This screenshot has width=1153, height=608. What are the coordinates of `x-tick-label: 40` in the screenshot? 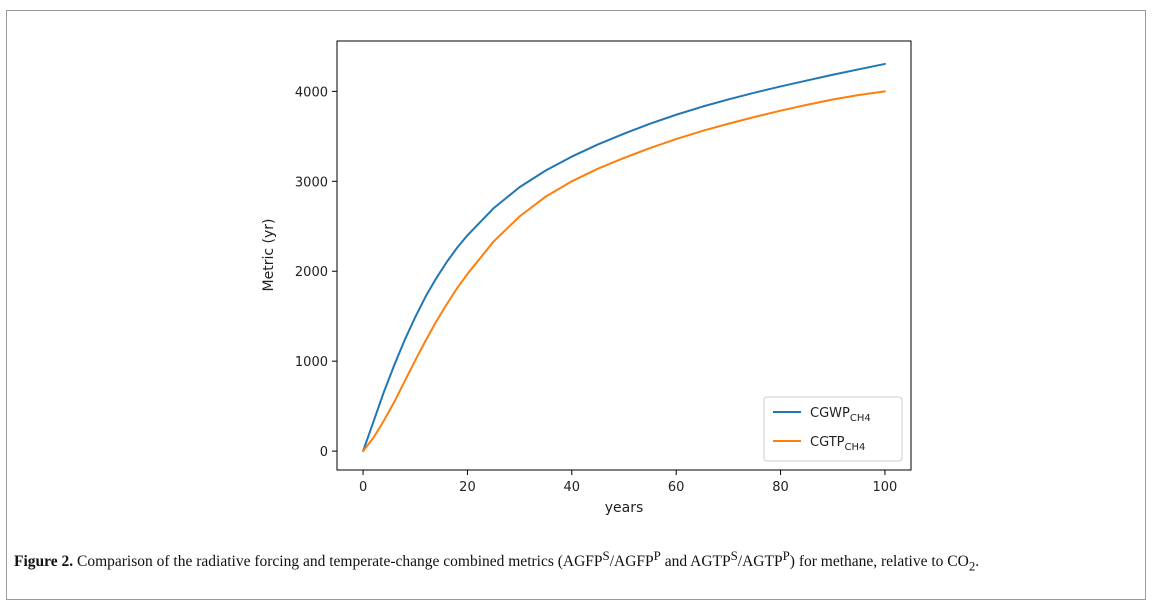 It's located at (572, 487).